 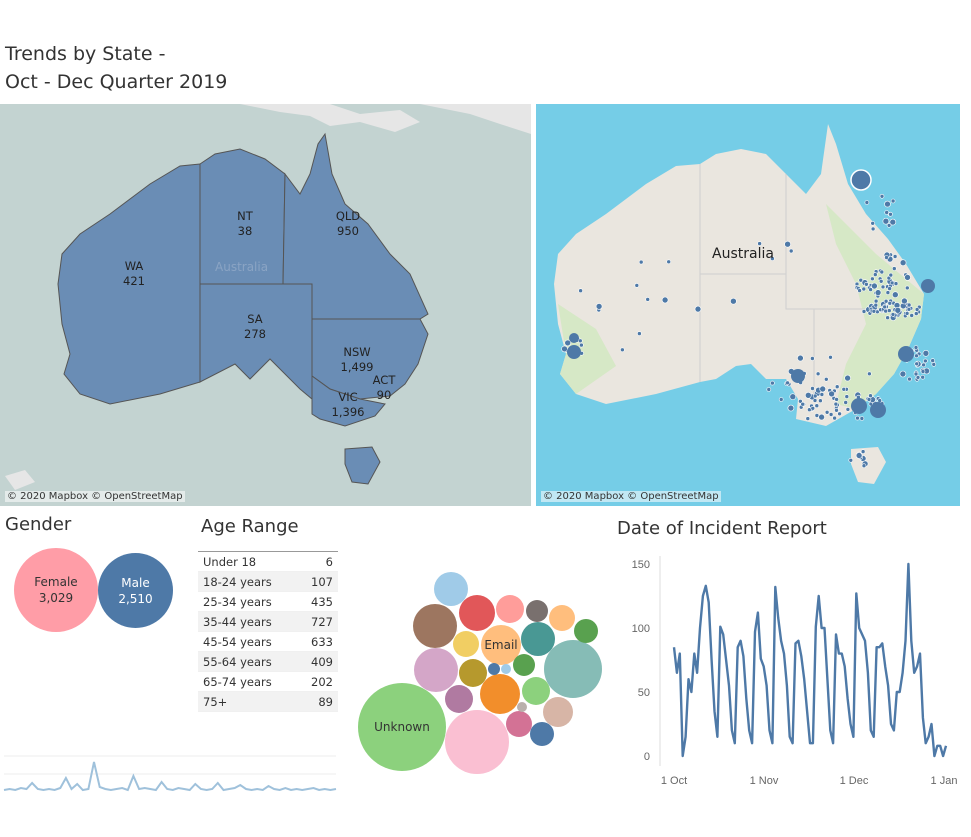 What do you see at coordinates (348, 401) in the screenshot?
I see `state-vic-shape` at bounding box center [348, 401].